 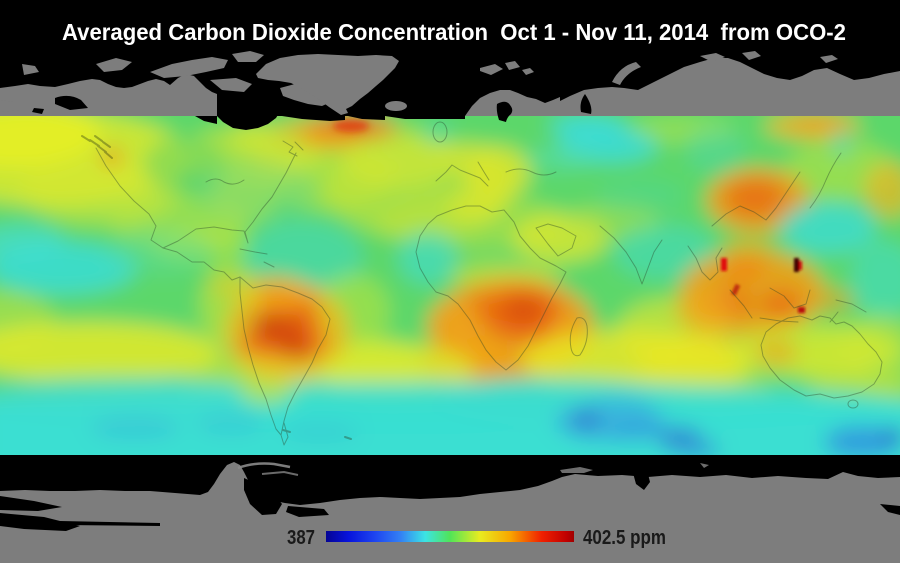 What do you see at coordinates (624, 537) in the screenshot?
I see `svg-text: 402.5 ppm` at bounding box center [624, 537].